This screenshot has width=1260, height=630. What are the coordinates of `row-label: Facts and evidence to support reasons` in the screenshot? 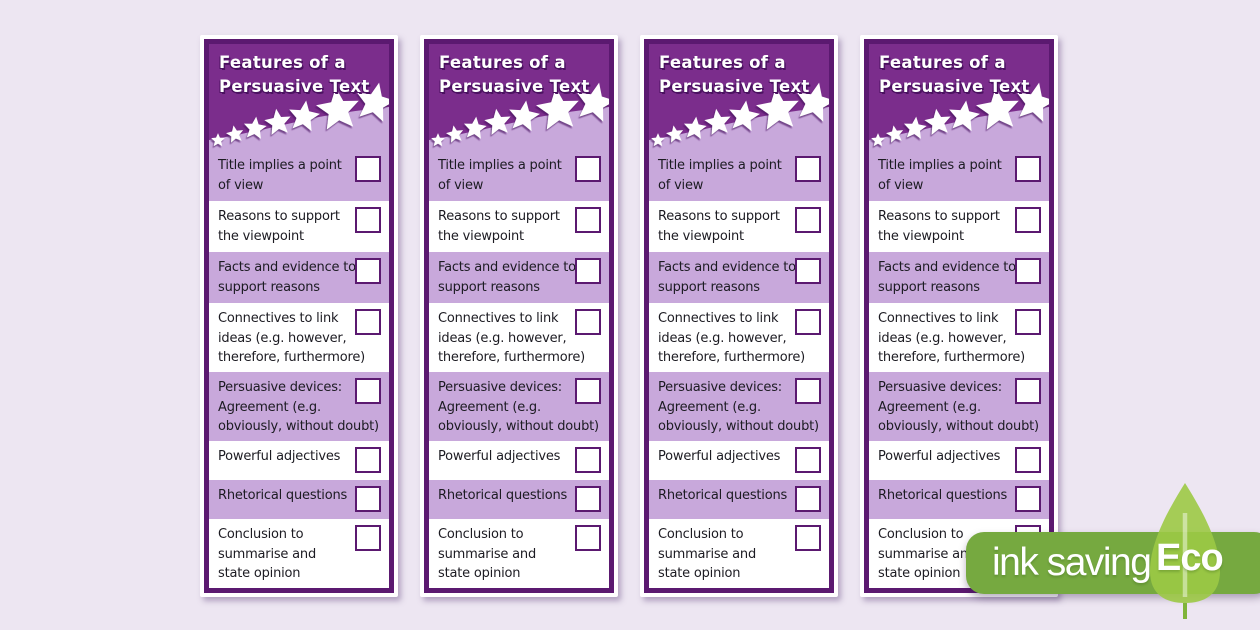 It's located at (739, 277).